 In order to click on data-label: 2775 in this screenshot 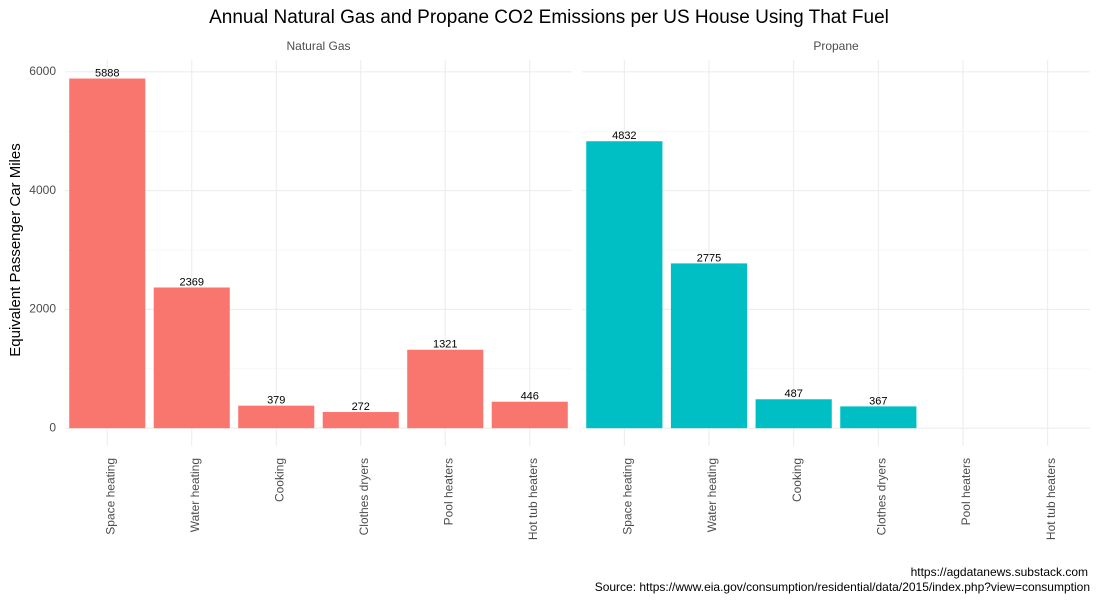, I will do `click(709, 258)`.